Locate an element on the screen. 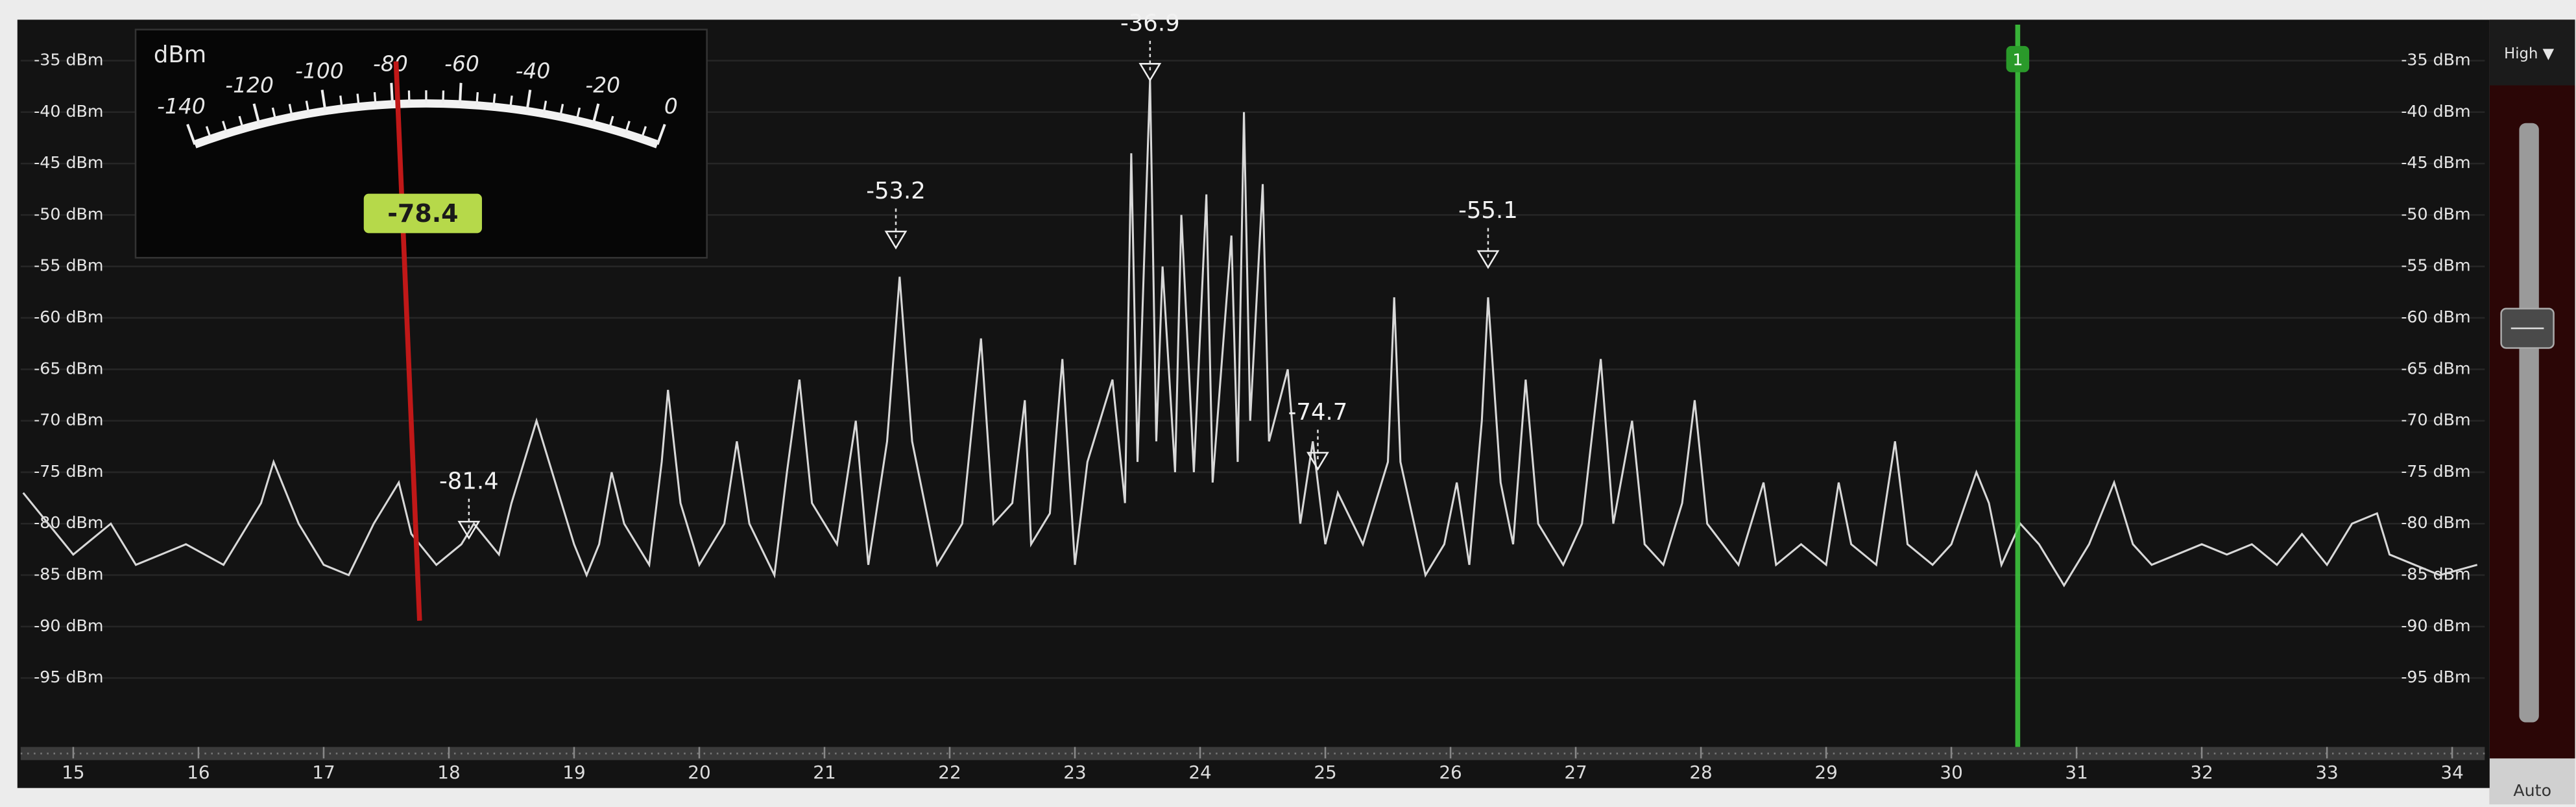 Image resolution: width=2576 pixels, height=807 pixels. gain-mode-label: High ▼ is located at coordinates (2529, 53).